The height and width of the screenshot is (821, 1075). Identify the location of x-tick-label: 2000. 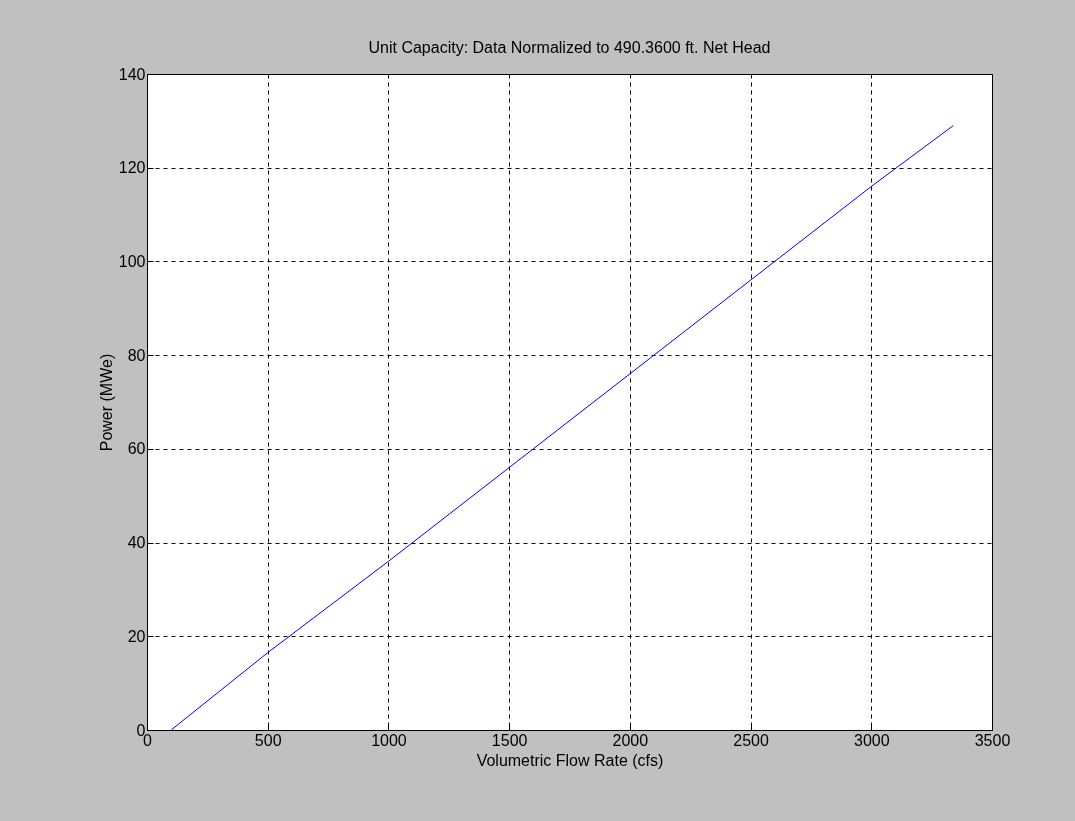
(630, 740).